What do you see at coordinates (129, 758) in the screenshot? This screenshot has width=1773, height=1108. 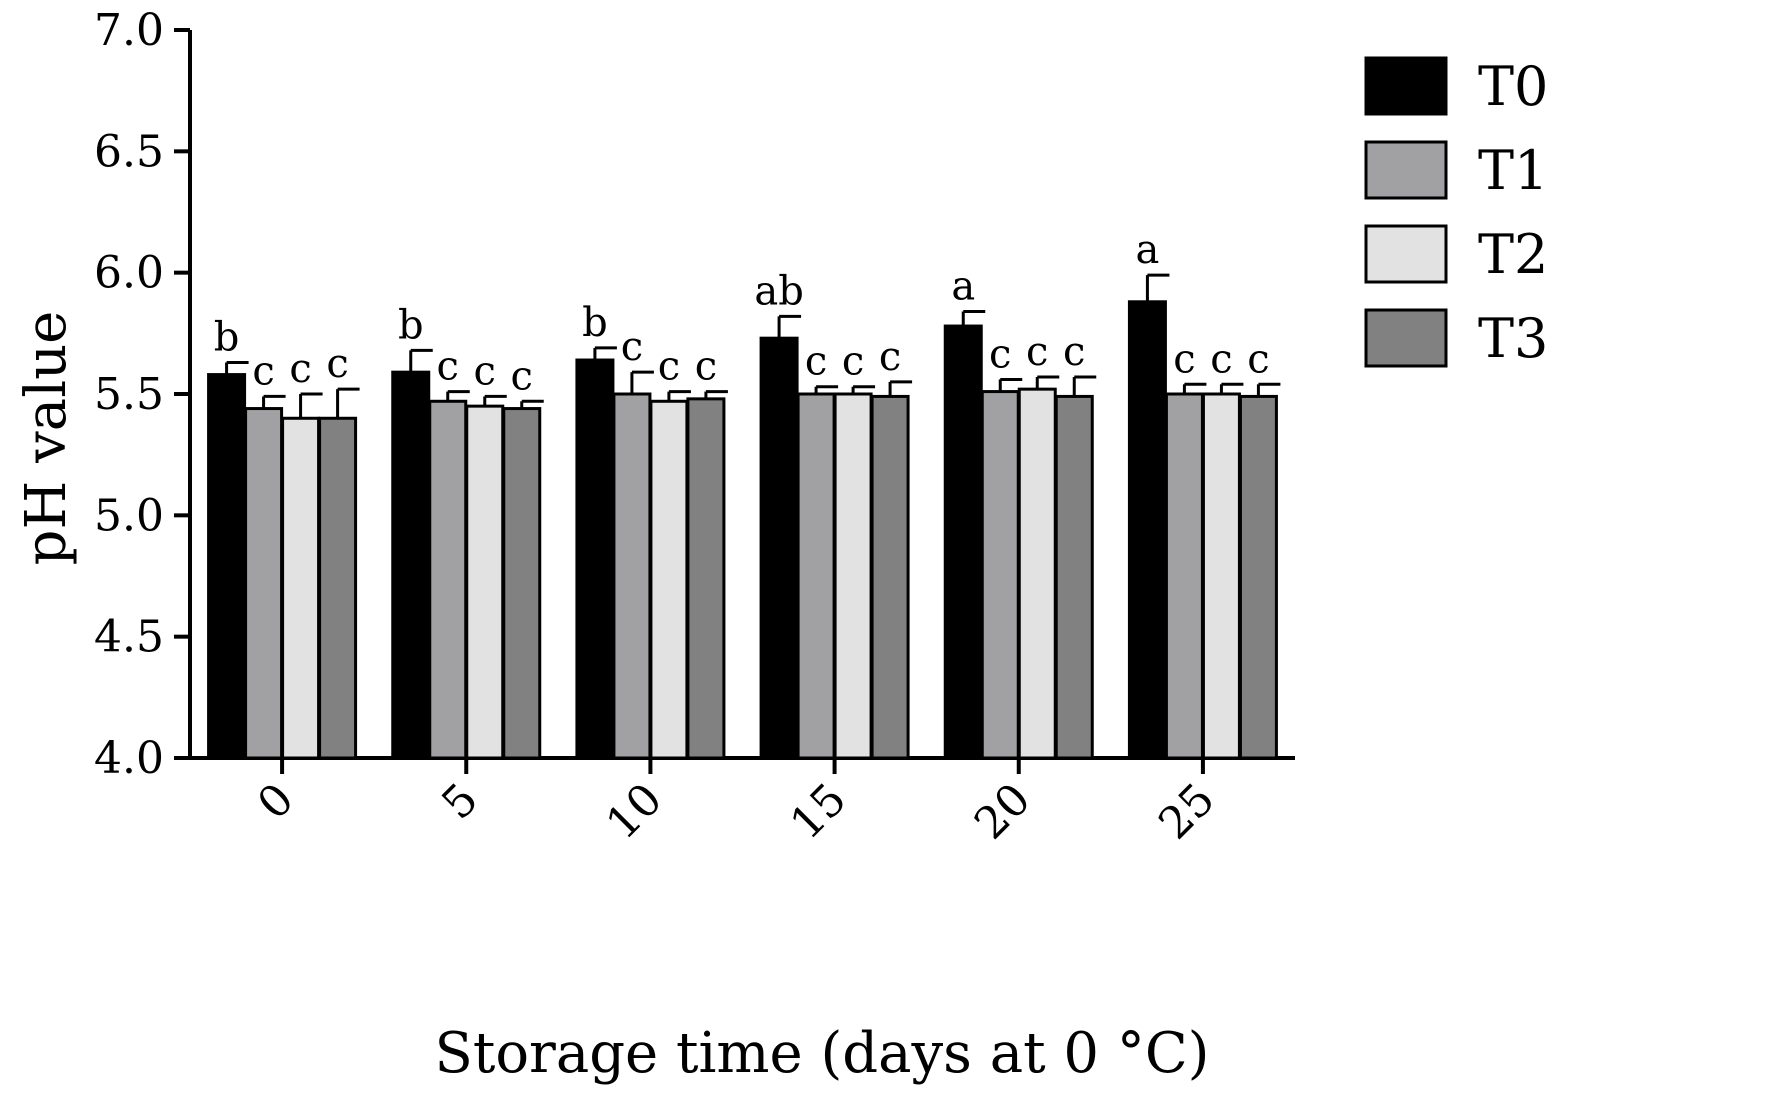 I see `y-tick-label: 4.0` at bounding box center [129, 758].